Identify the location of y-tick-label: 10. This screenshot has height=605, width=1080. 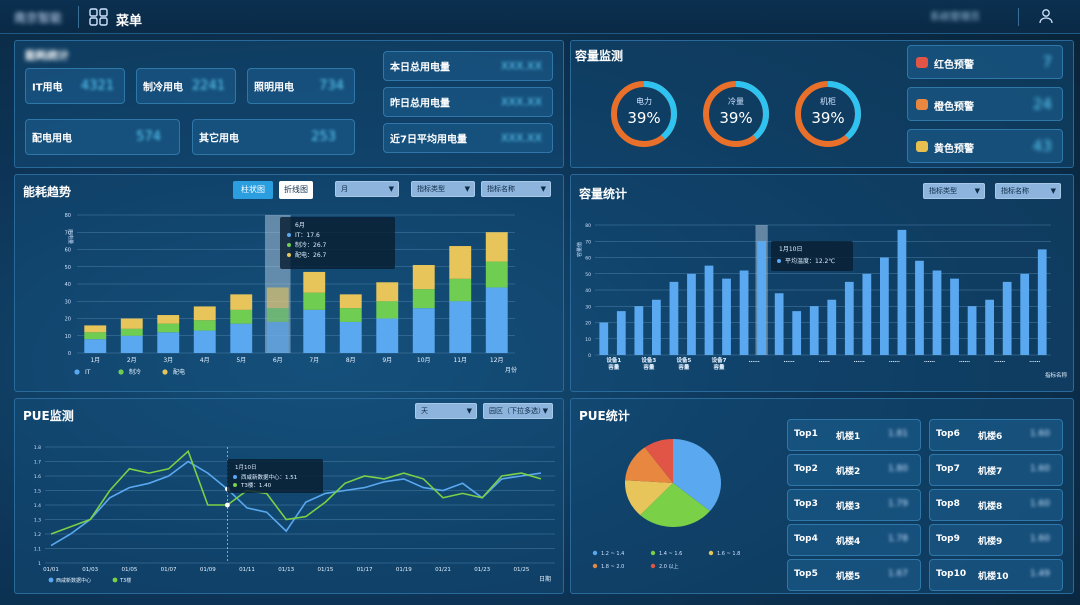
(68, 337).